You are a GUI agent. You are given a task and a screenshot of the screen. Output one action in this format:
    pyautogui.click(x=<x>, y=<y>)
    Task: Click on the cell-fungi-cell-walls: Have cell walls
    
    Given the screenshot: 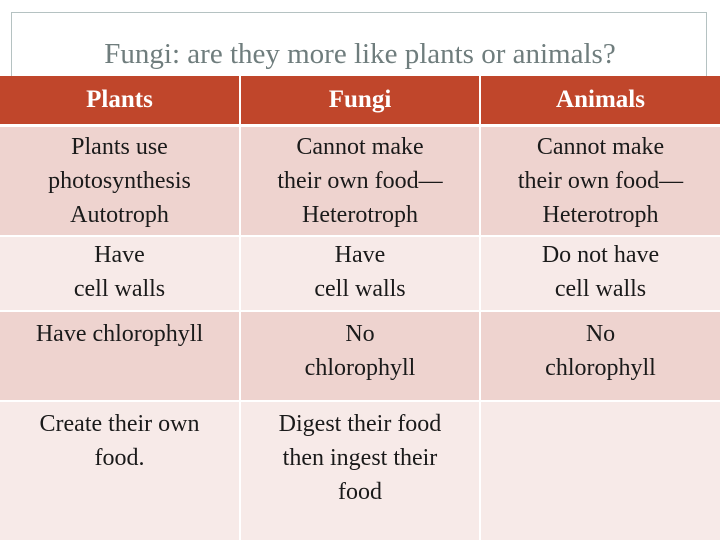 What is the action you would take?
    pyautogui.click(x=360, y=274)
    